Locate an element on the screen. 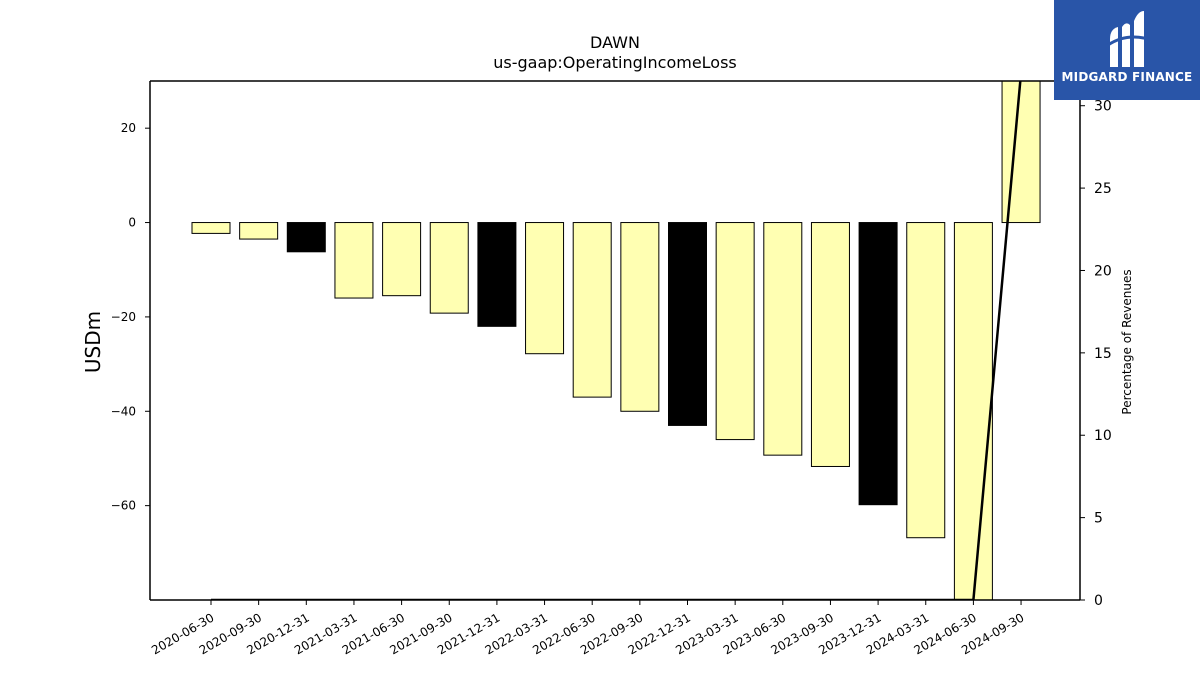  y2-tick-label: 20 is located at coordinates (1103, 271).